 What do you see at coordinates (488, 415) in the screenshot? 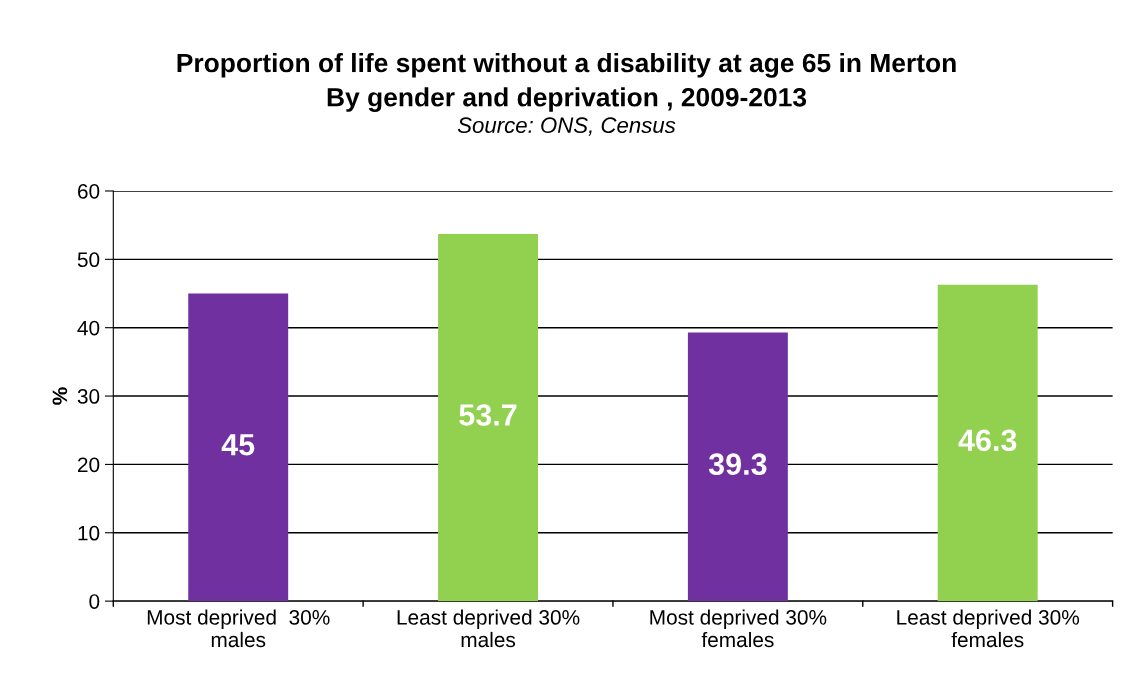
I see `data-label: 53.7` at bounding box center [488, 415].